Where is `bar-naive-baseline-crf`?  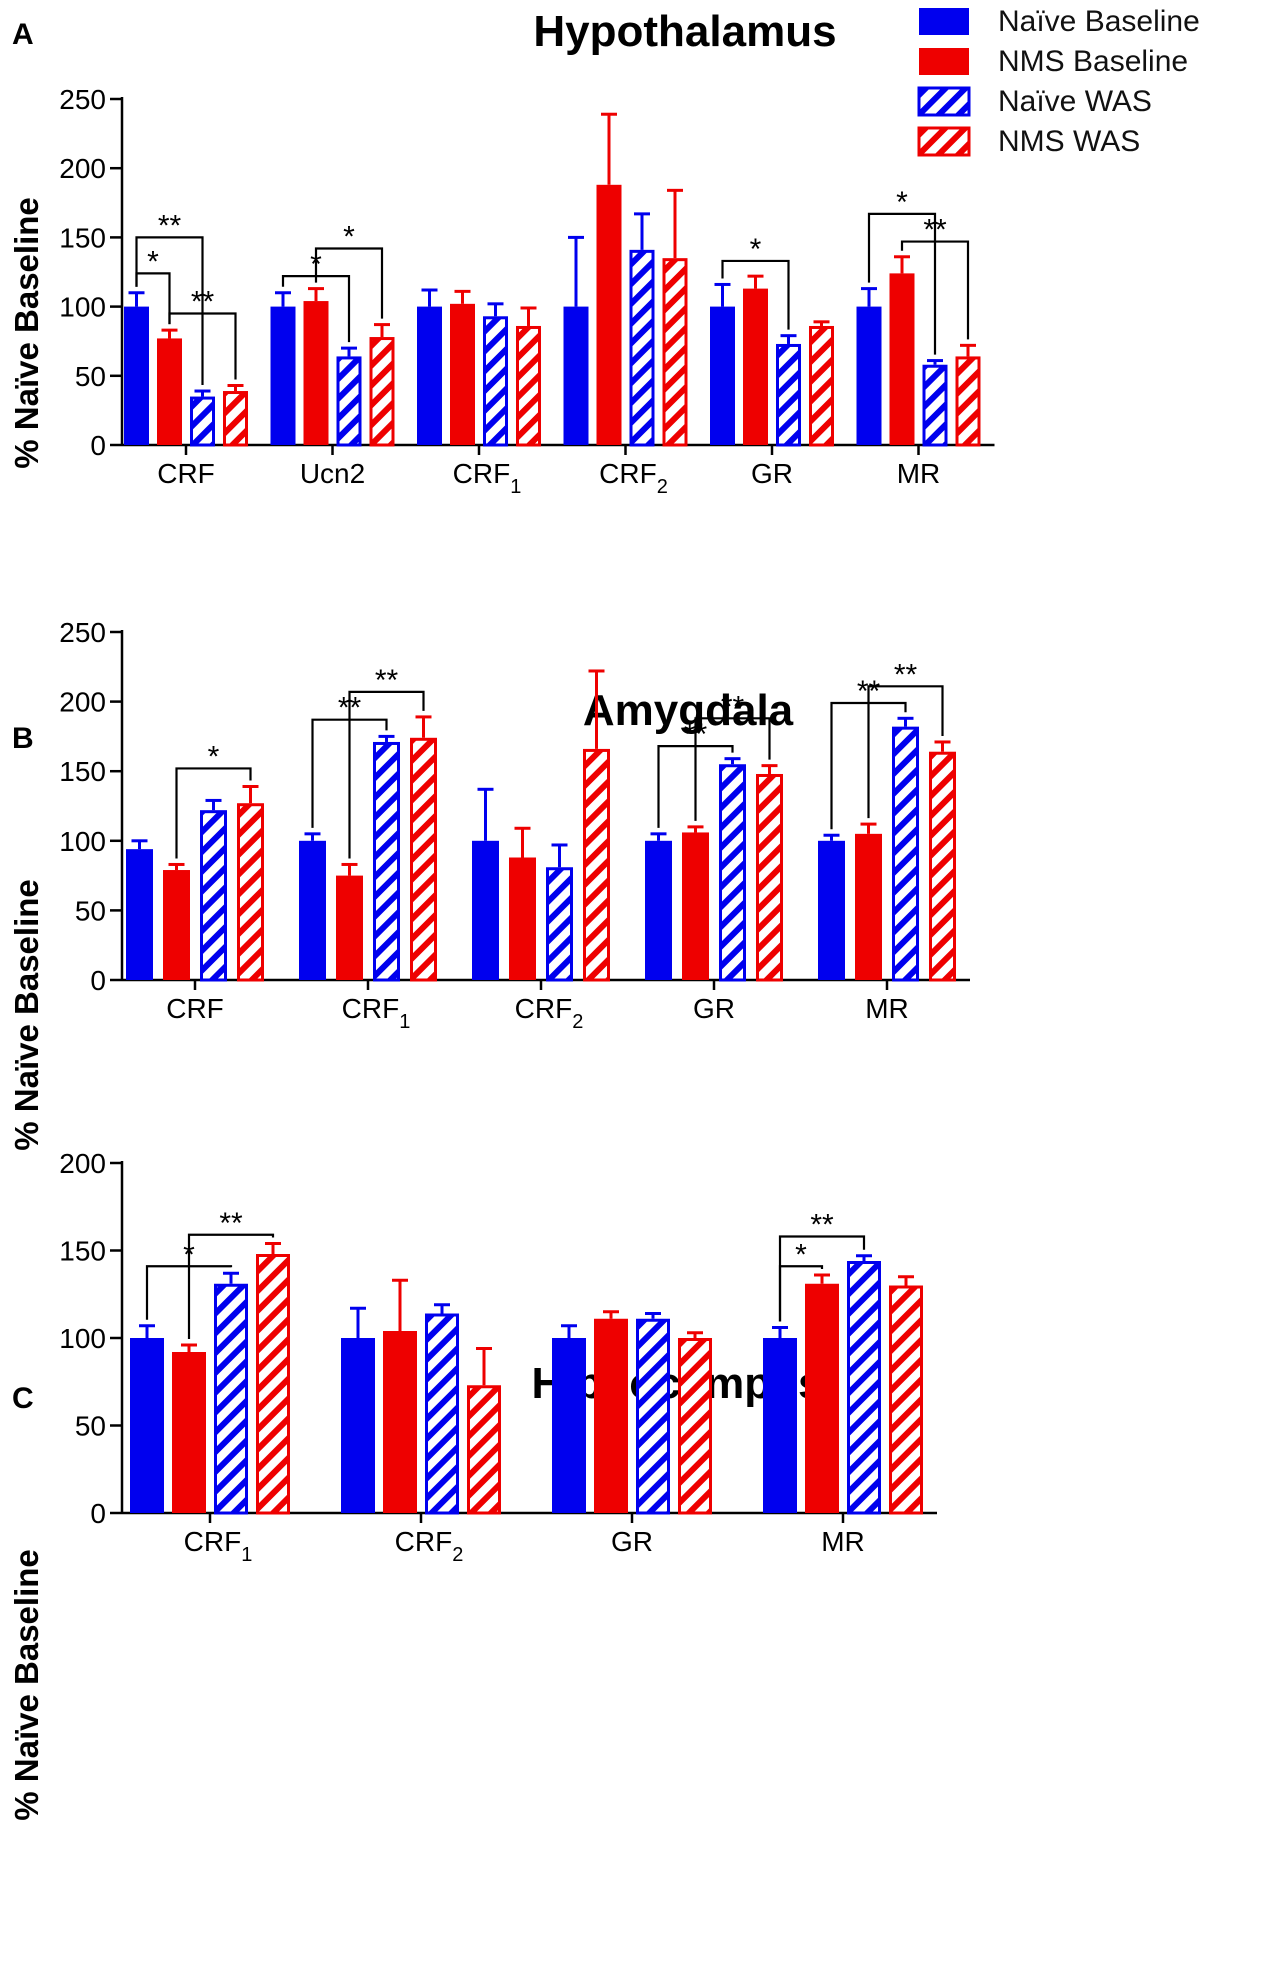 bar-naive-baseline-crf is located at coordinates (136, 375).